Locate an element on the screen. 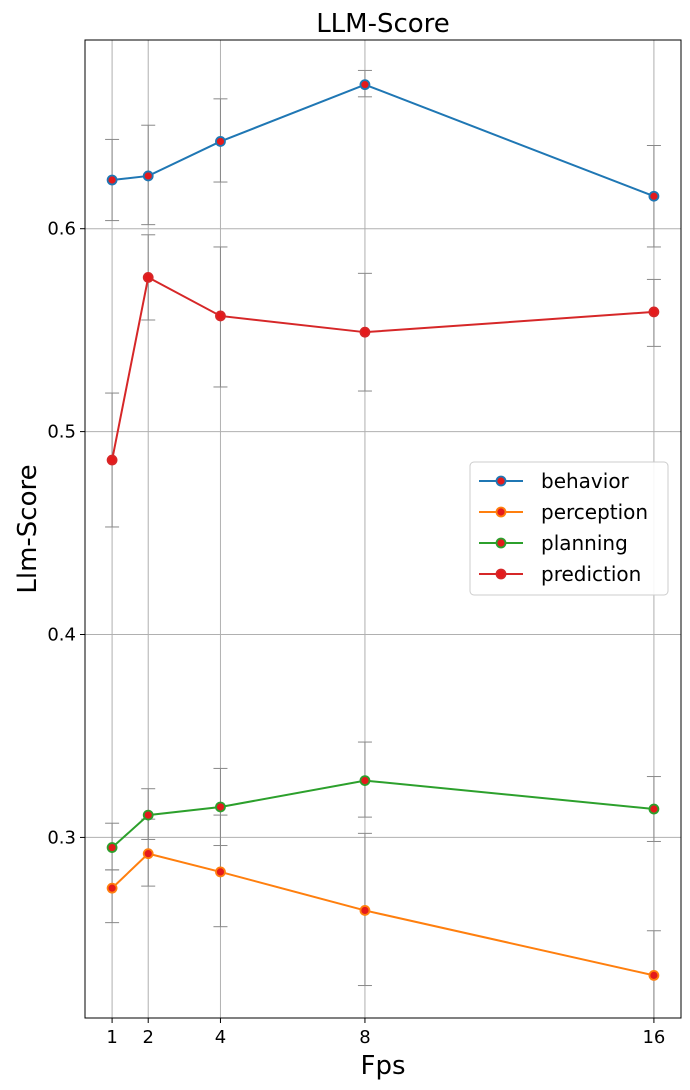 The image size is (690, 1090). x-tick-label: 1 is located at coordinates (111, 1037).